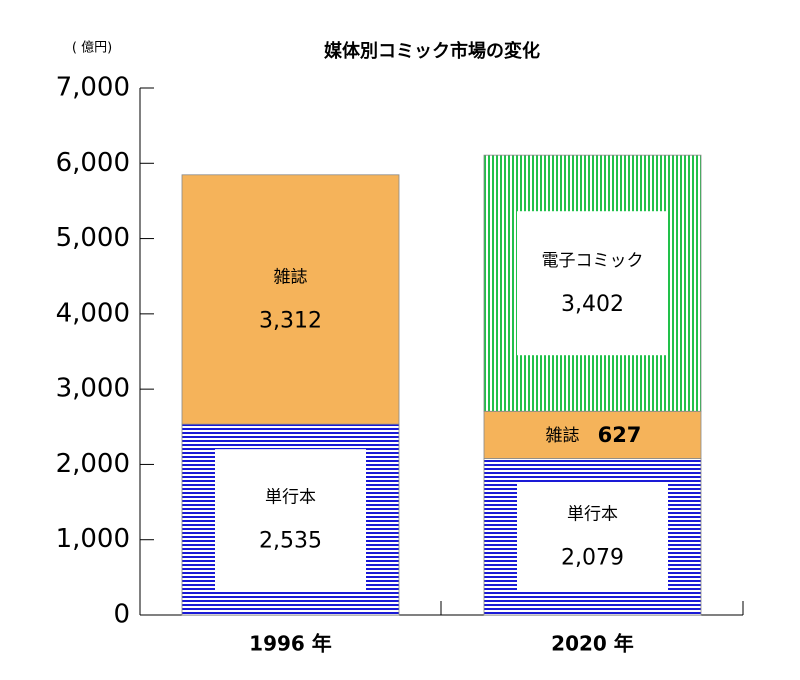  I want to click on y-tick-label: 4,000, so click(93, 313).